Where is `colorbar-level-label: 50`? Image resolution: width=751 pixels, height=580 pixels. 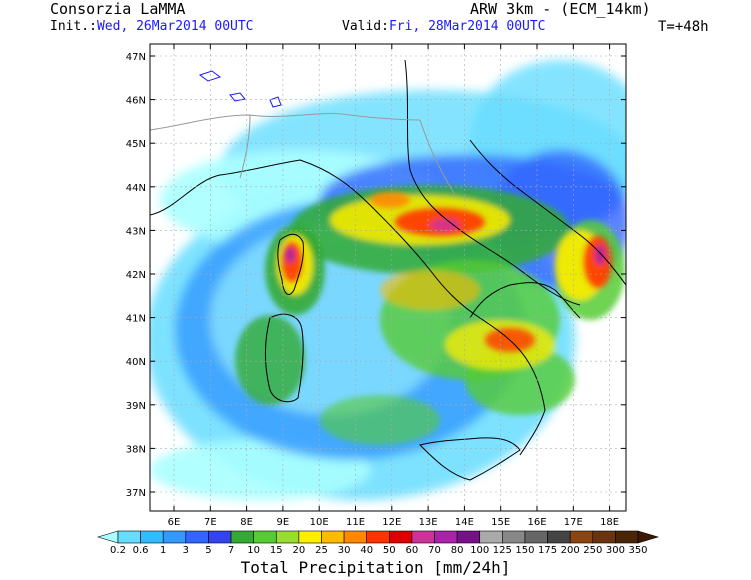 colorbar-level-label: 50 is located at coordinates (389, 550).